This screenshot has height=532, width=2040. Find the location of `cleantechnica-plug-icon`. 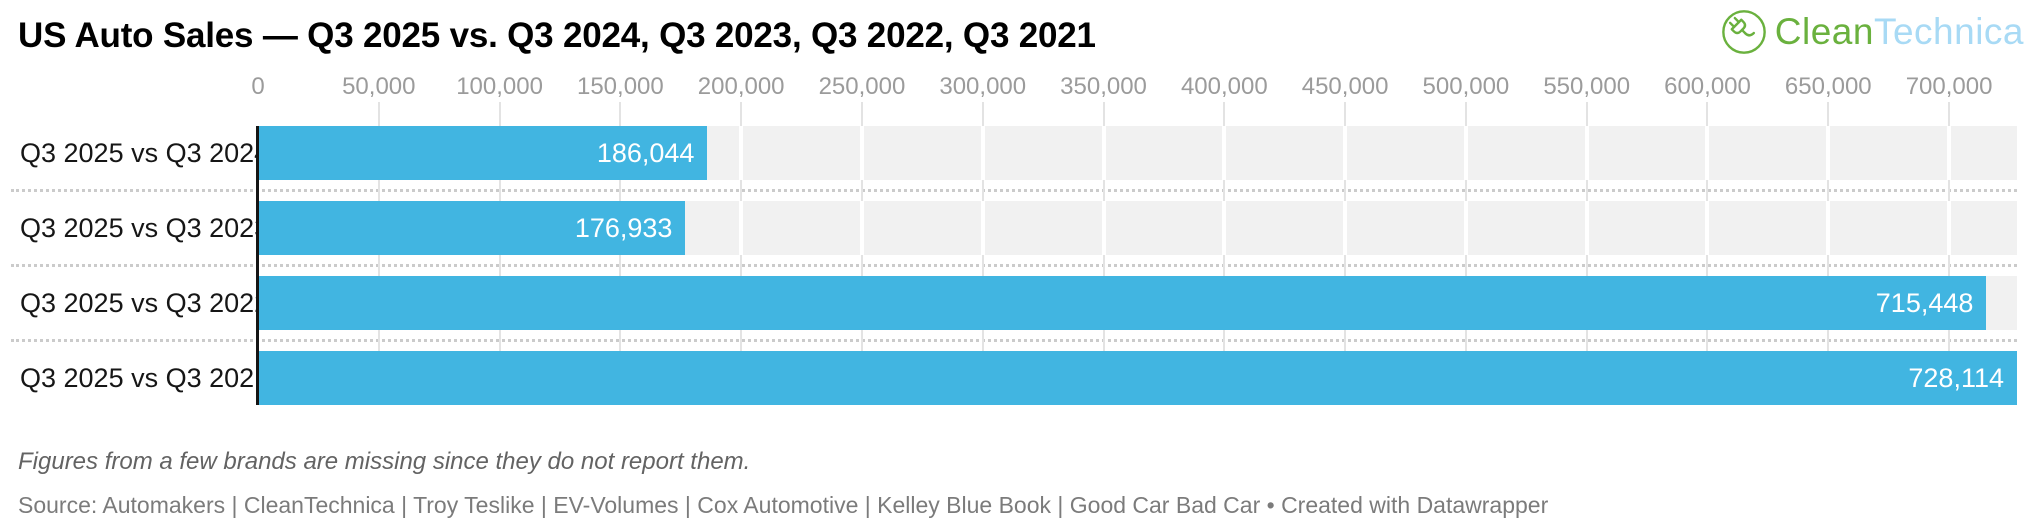

cleantechnica-plug-icon is located at coordinates (1744, 32).